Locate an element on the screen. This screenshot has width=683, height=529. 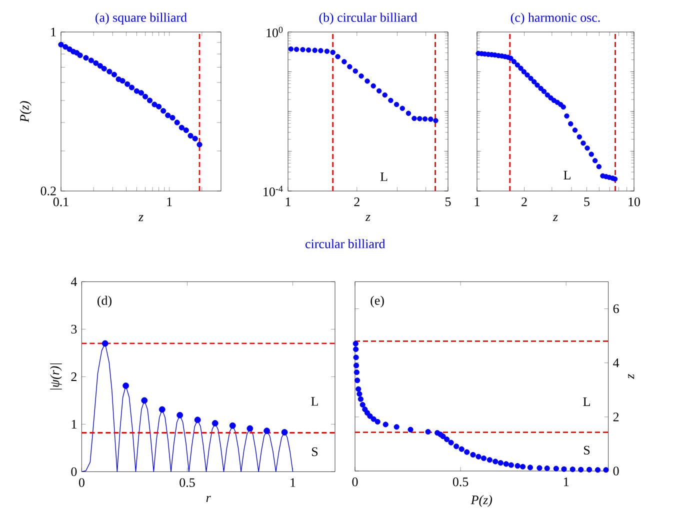
y-tick-label: 0 is located at coordinates (74, 471).